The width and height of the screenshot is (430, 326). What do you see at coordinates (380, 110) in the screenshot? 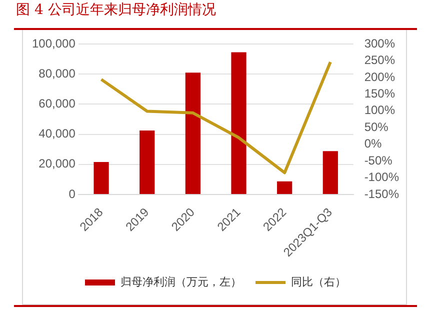
I see `y2-tick-label: 100%` at bounding box center [380, 110].